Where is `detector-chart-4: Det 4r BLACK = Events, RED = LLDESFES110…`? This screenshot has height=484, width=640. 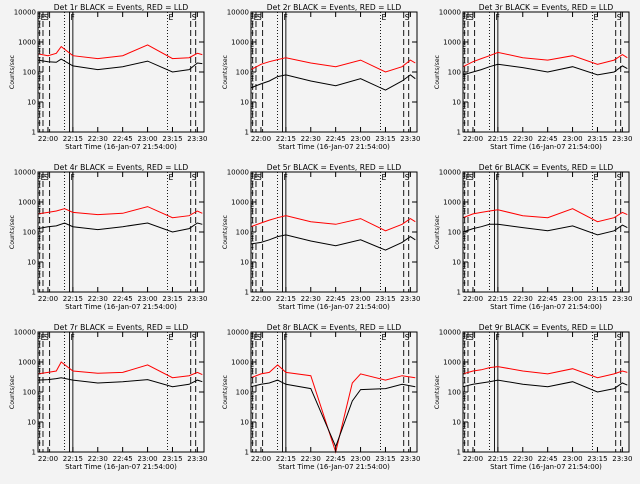
detector-chart-4: Det 4r BLACK = Events, RED = LLDESFES110… is located at coordinates (108, 237).